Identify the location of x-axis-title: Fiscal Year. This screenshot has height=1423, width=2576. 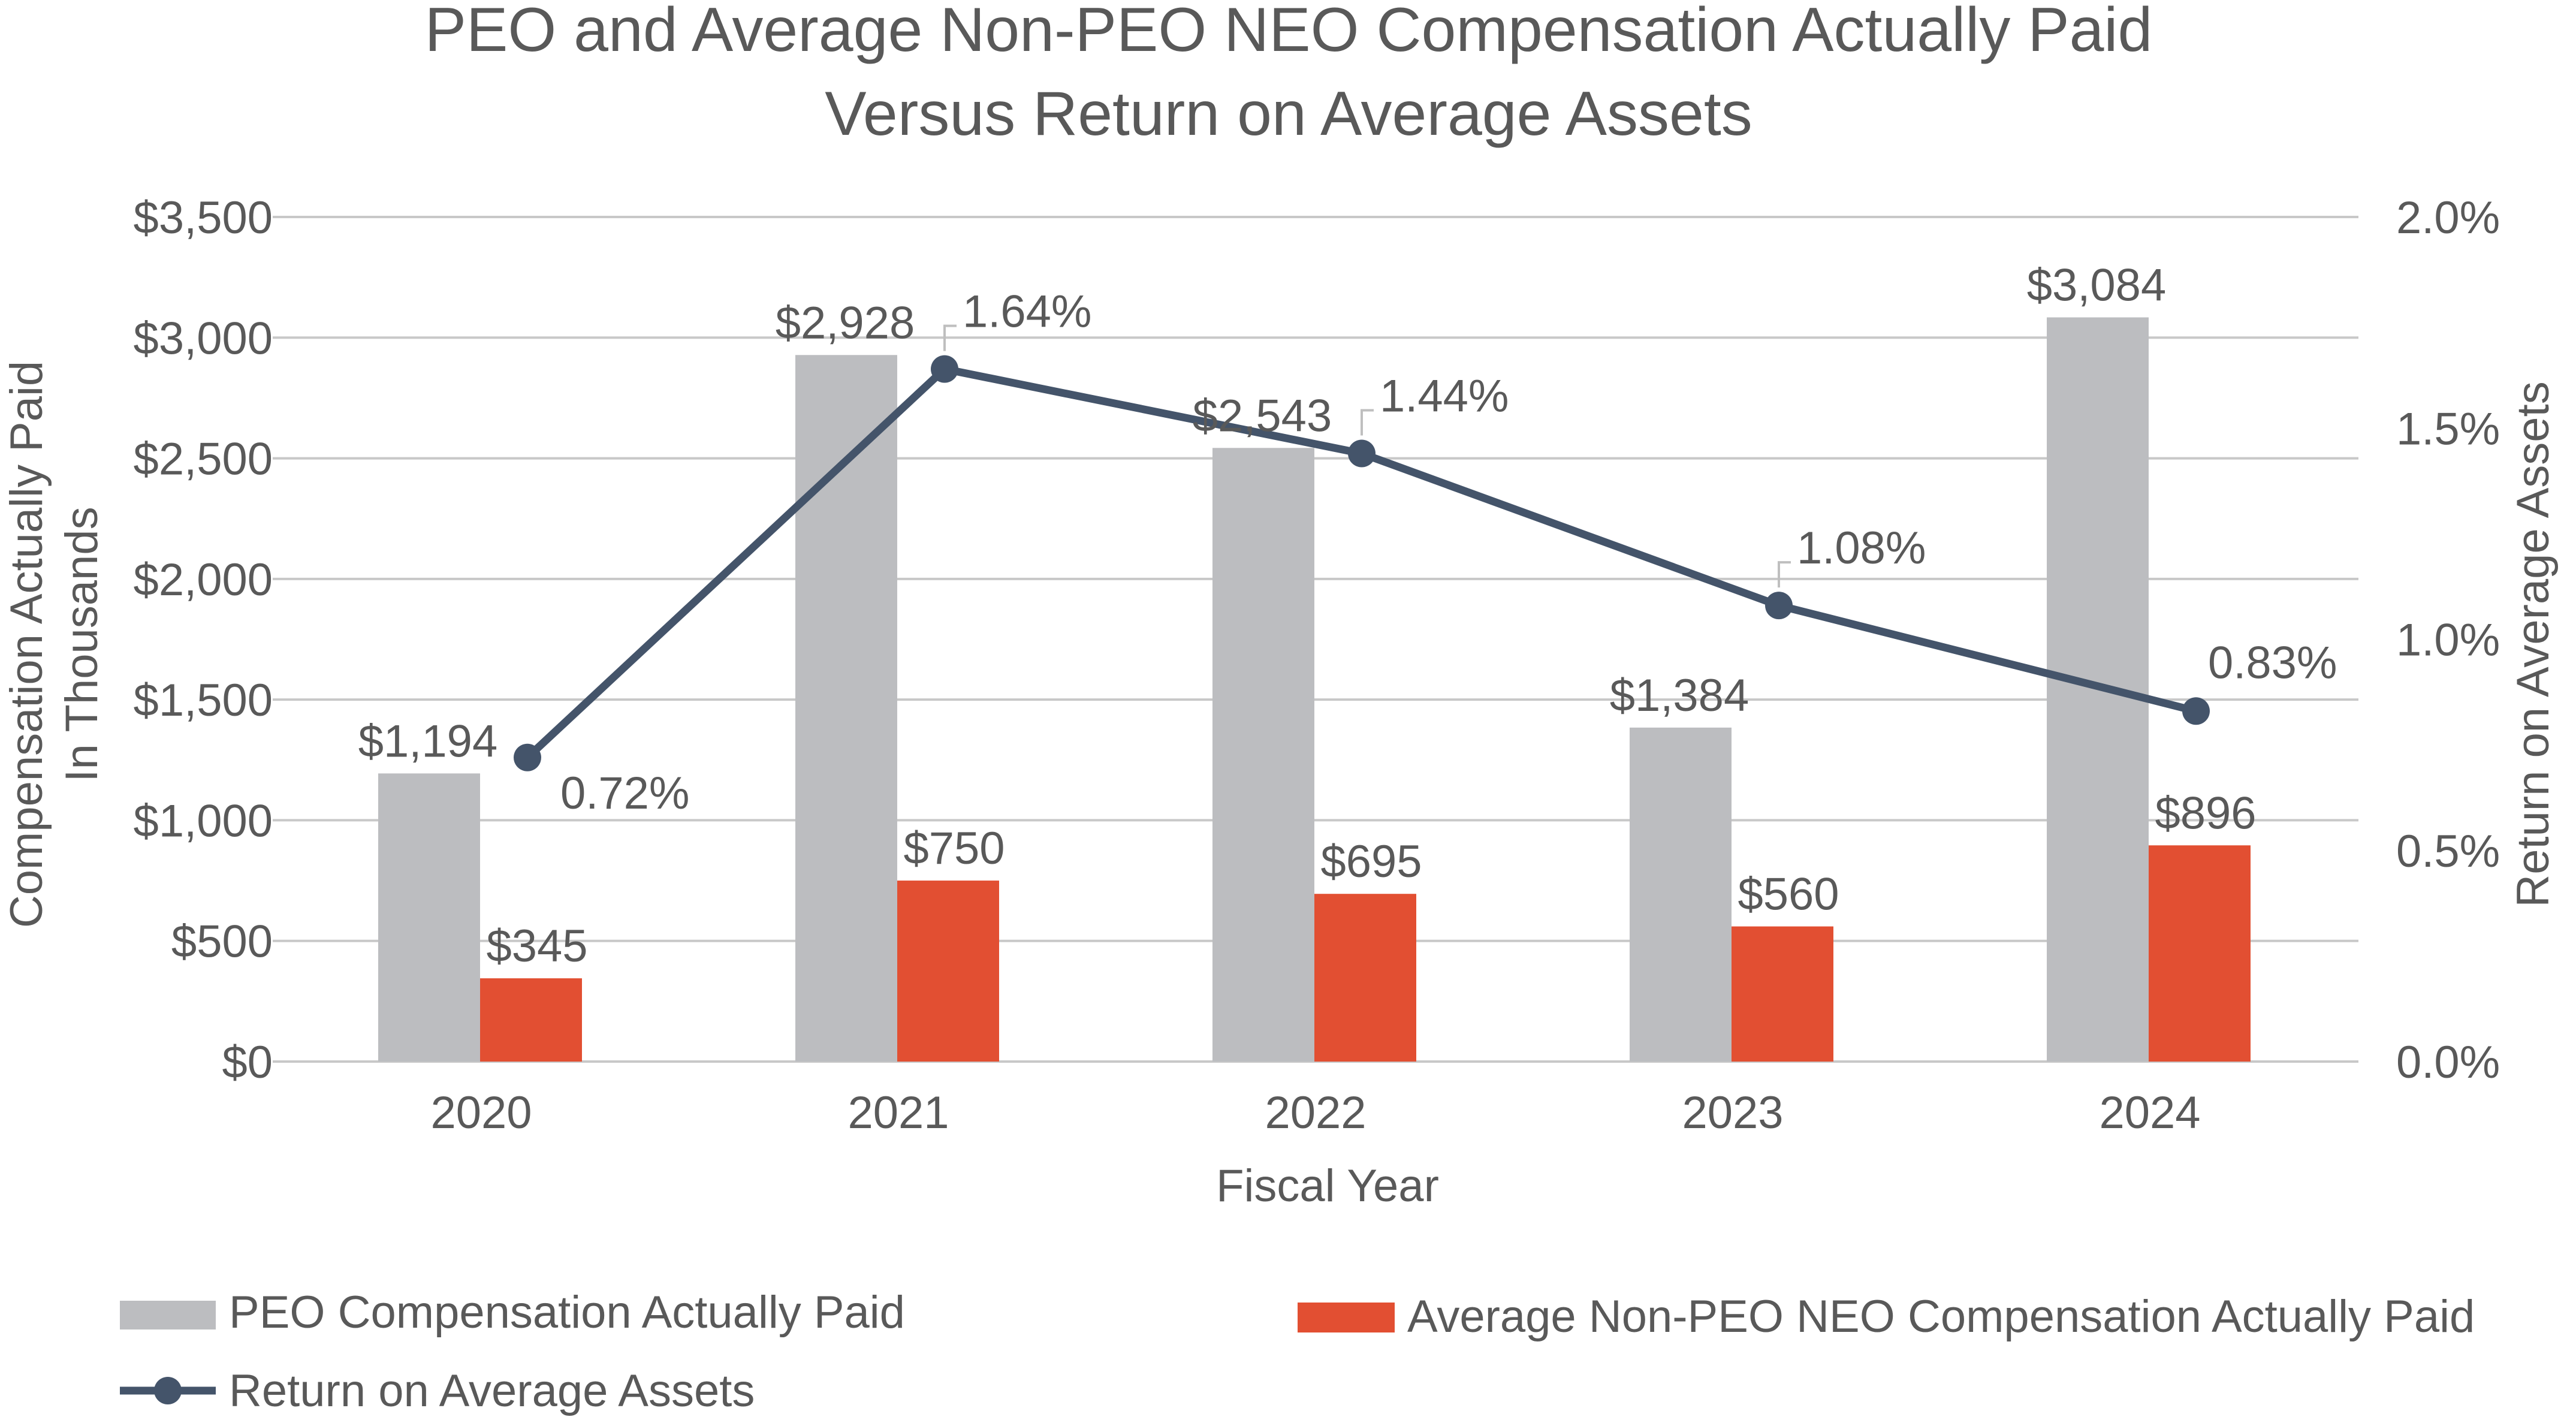
(1328, 1185).